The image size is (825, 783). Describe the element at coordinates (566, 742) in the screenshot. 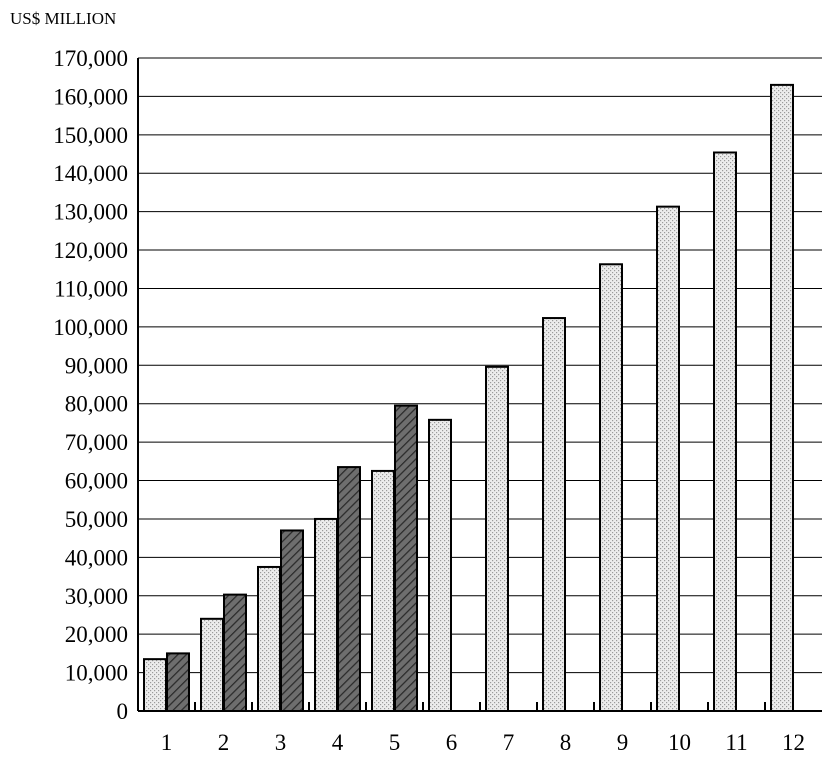

I see `x-tick-label: 8` at that location.